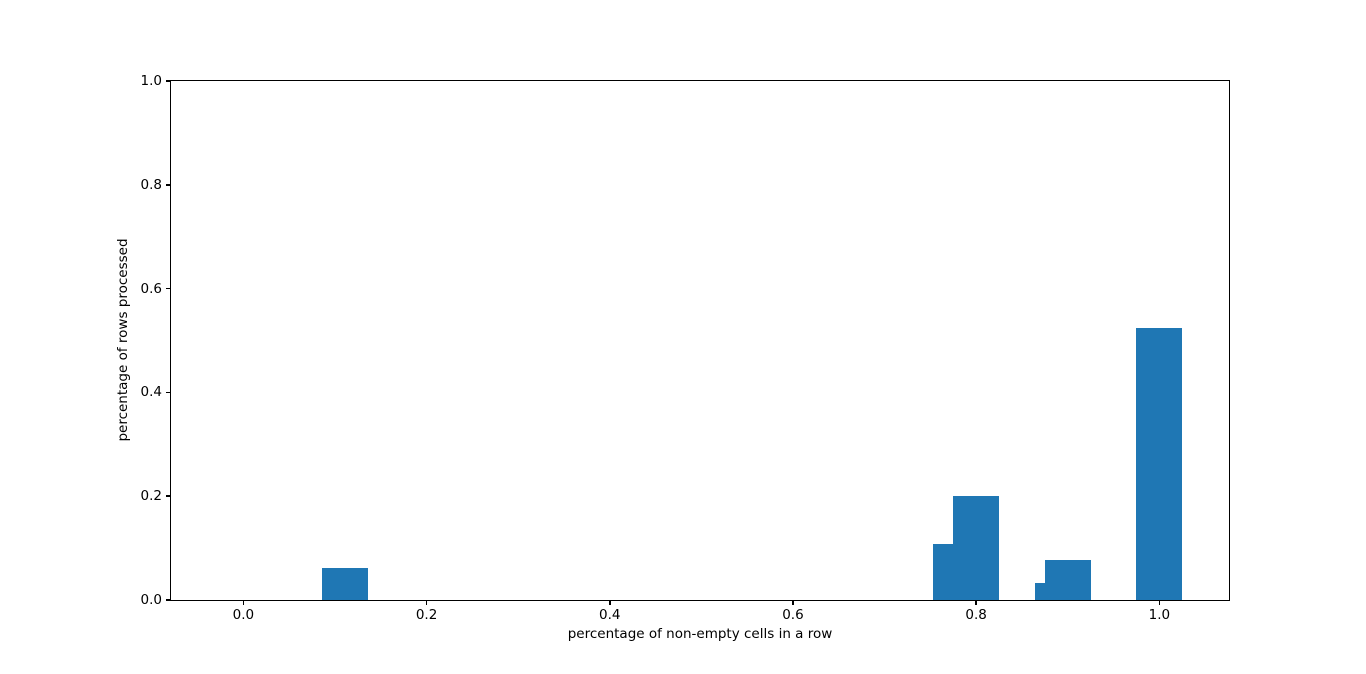  I want to click on x-tick-label: 0.2, so click(426, 615).